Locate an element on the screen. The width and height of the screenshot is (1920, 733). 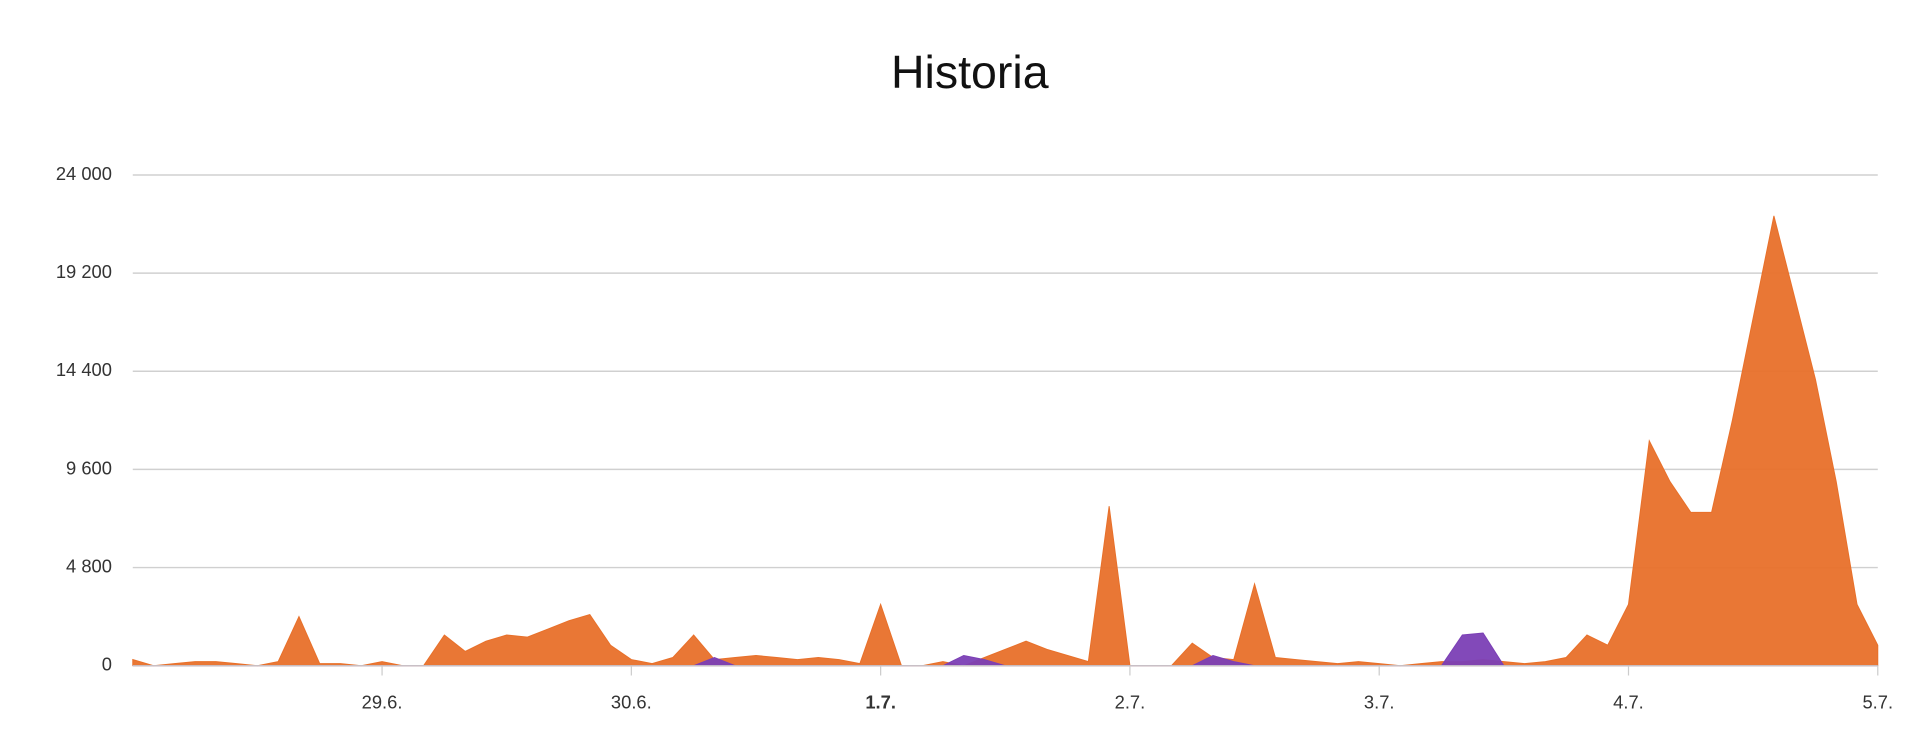
y-tick-label: 4 800 is located at coordinates (89, 565).